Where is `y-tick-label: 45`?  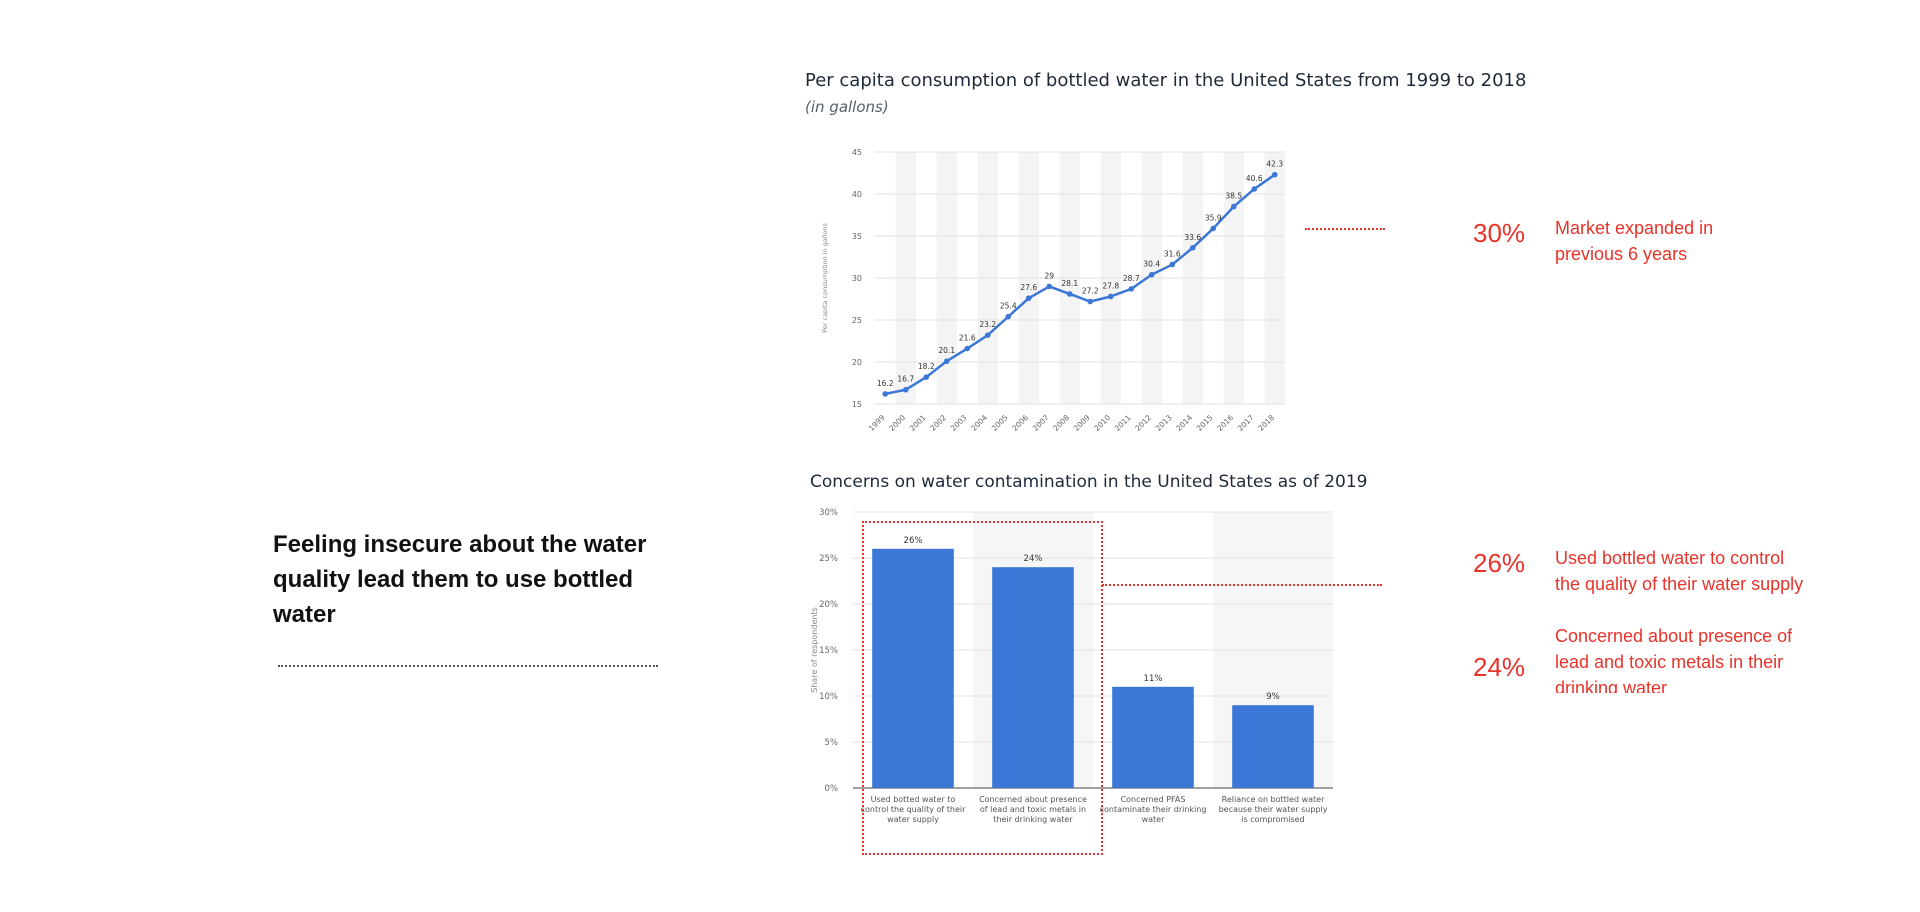 y-tick-label: 45 is located at coordinates (857, 152).